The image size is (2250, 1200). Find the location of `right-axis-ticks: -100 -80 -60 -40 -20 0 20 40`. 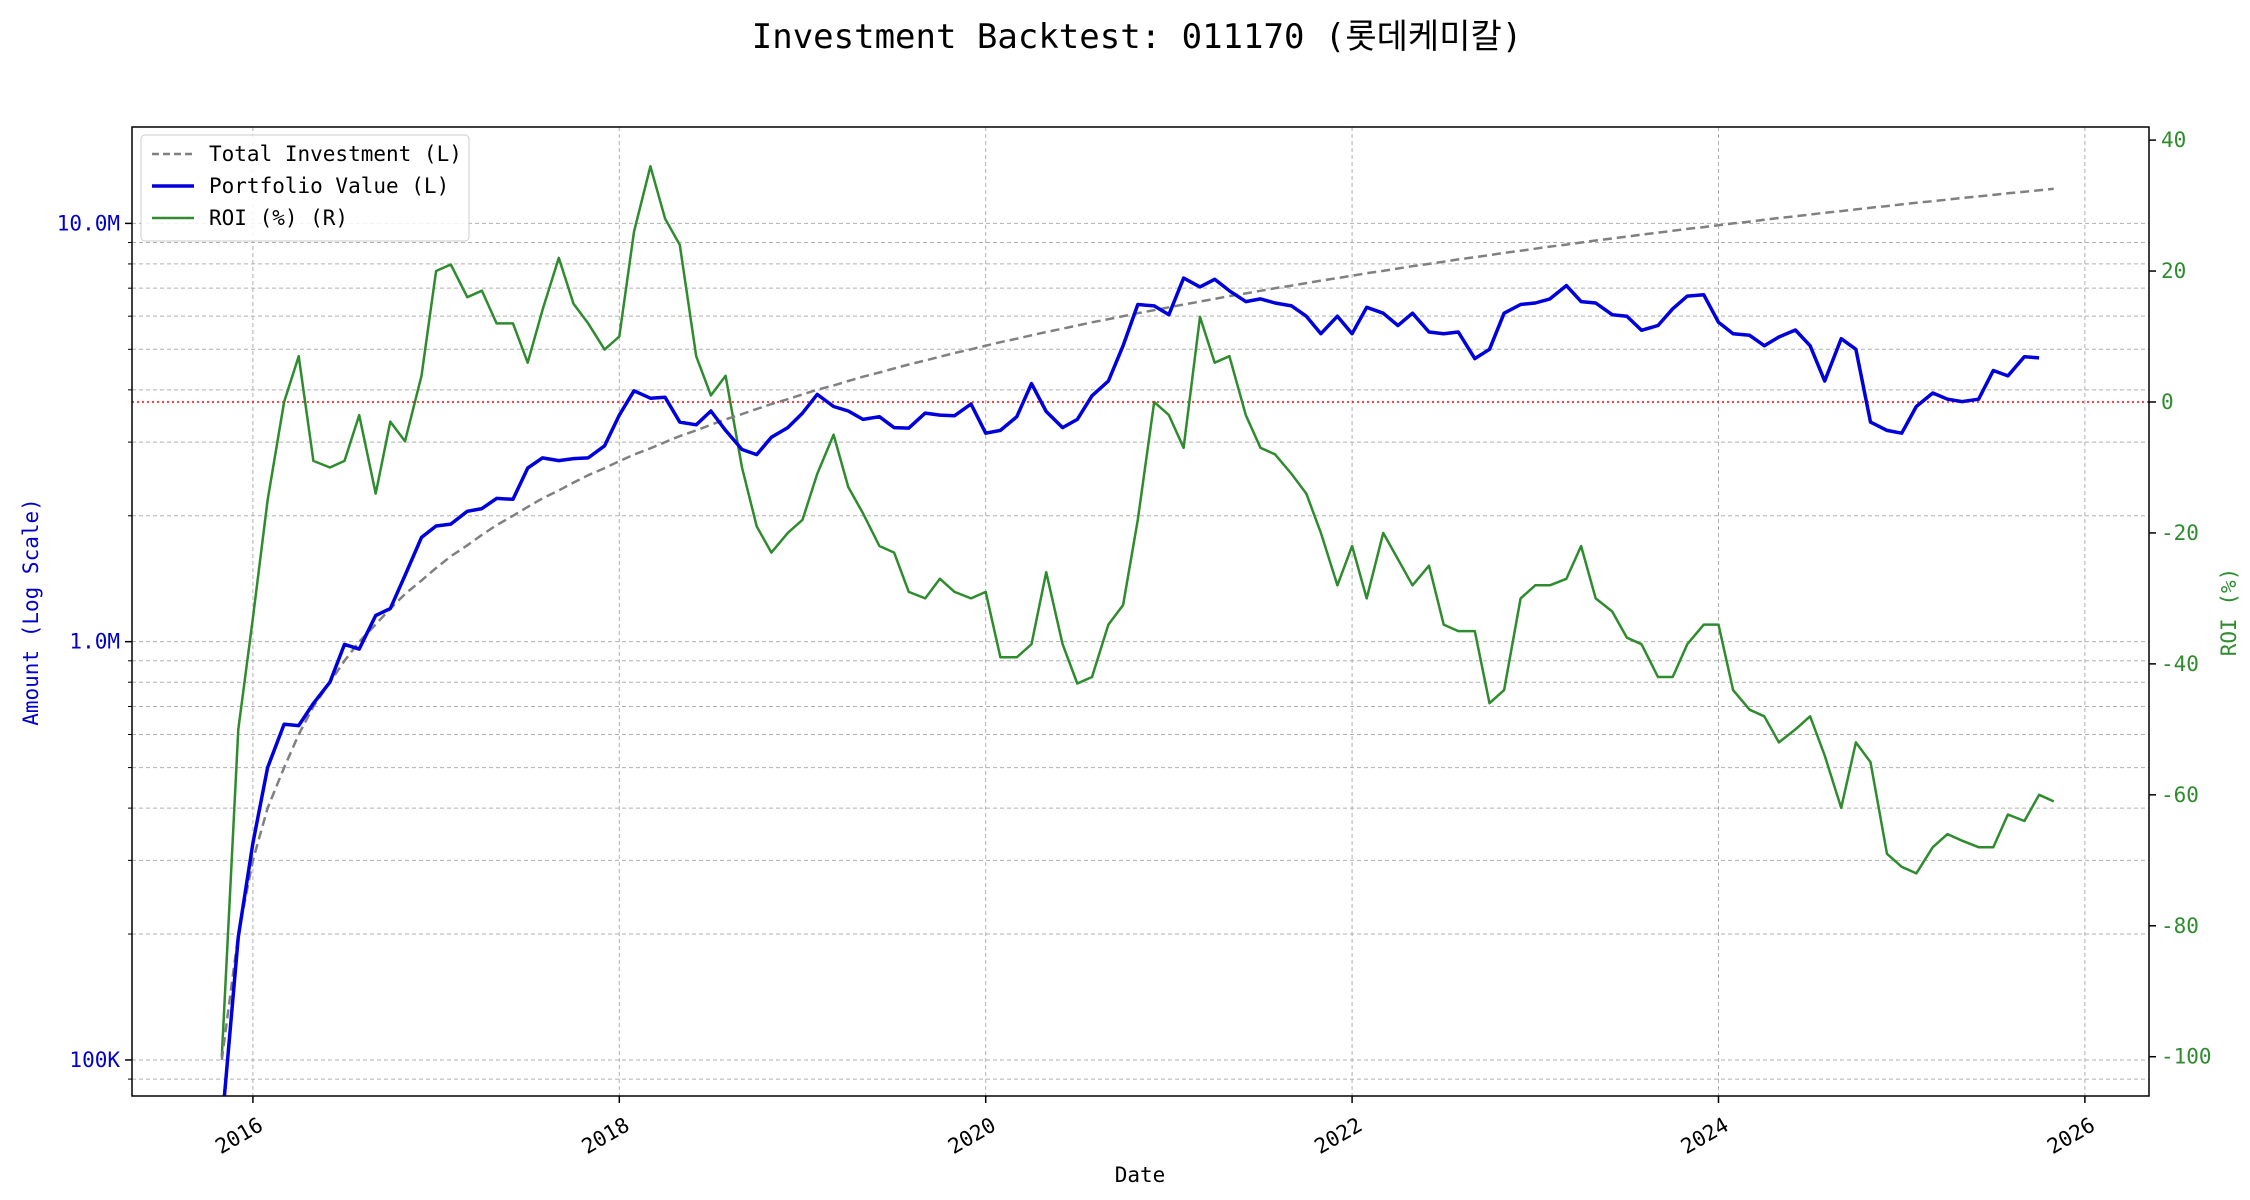

right-axis-ticks: -100 -80 -60 -40 -20 0 20 40 is located at coordinates (2180, 598).